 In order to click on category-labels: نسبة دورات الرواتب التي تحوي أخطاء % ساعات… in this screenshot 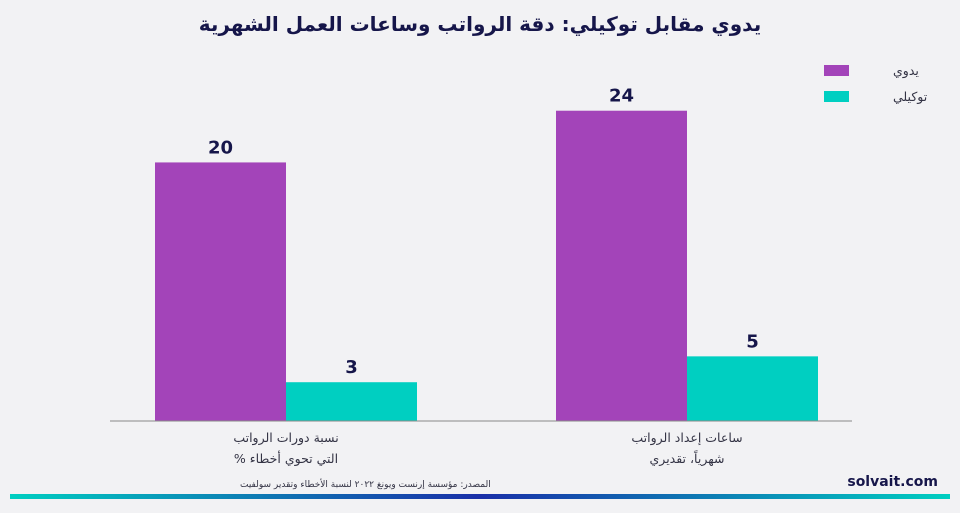, I will do `click(487, 448)`.